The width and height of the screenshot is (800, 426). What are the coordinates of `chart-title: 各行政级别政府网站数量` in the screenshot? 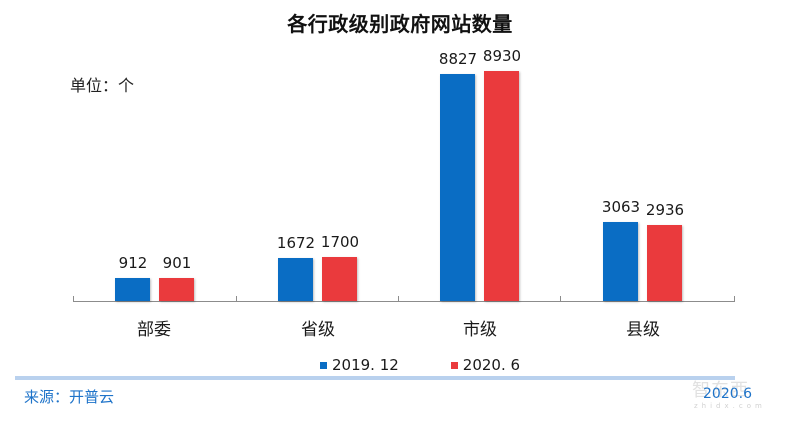 It's located at (400, 24).